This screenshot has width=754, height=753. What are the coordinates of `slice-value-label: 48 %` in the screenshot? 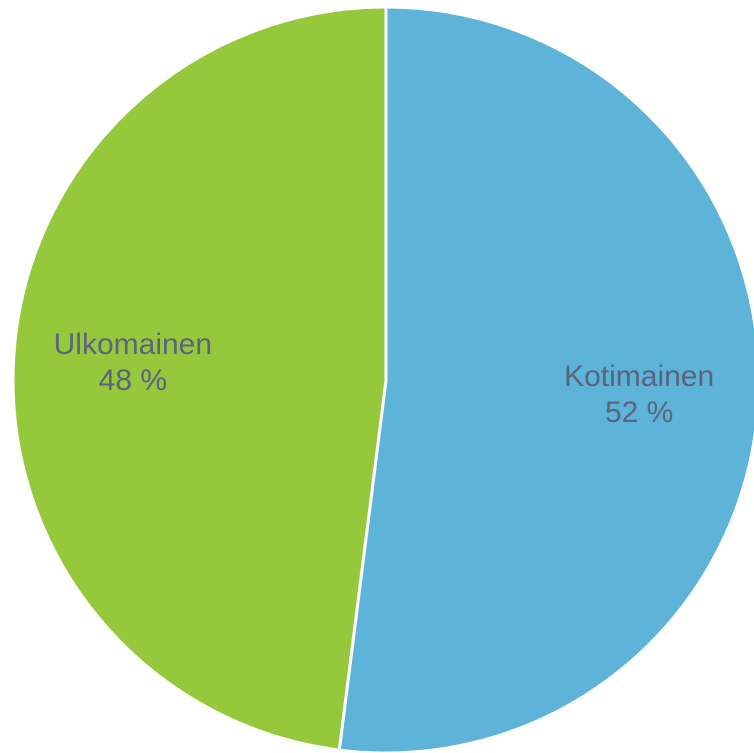 It's located at (133, 380).